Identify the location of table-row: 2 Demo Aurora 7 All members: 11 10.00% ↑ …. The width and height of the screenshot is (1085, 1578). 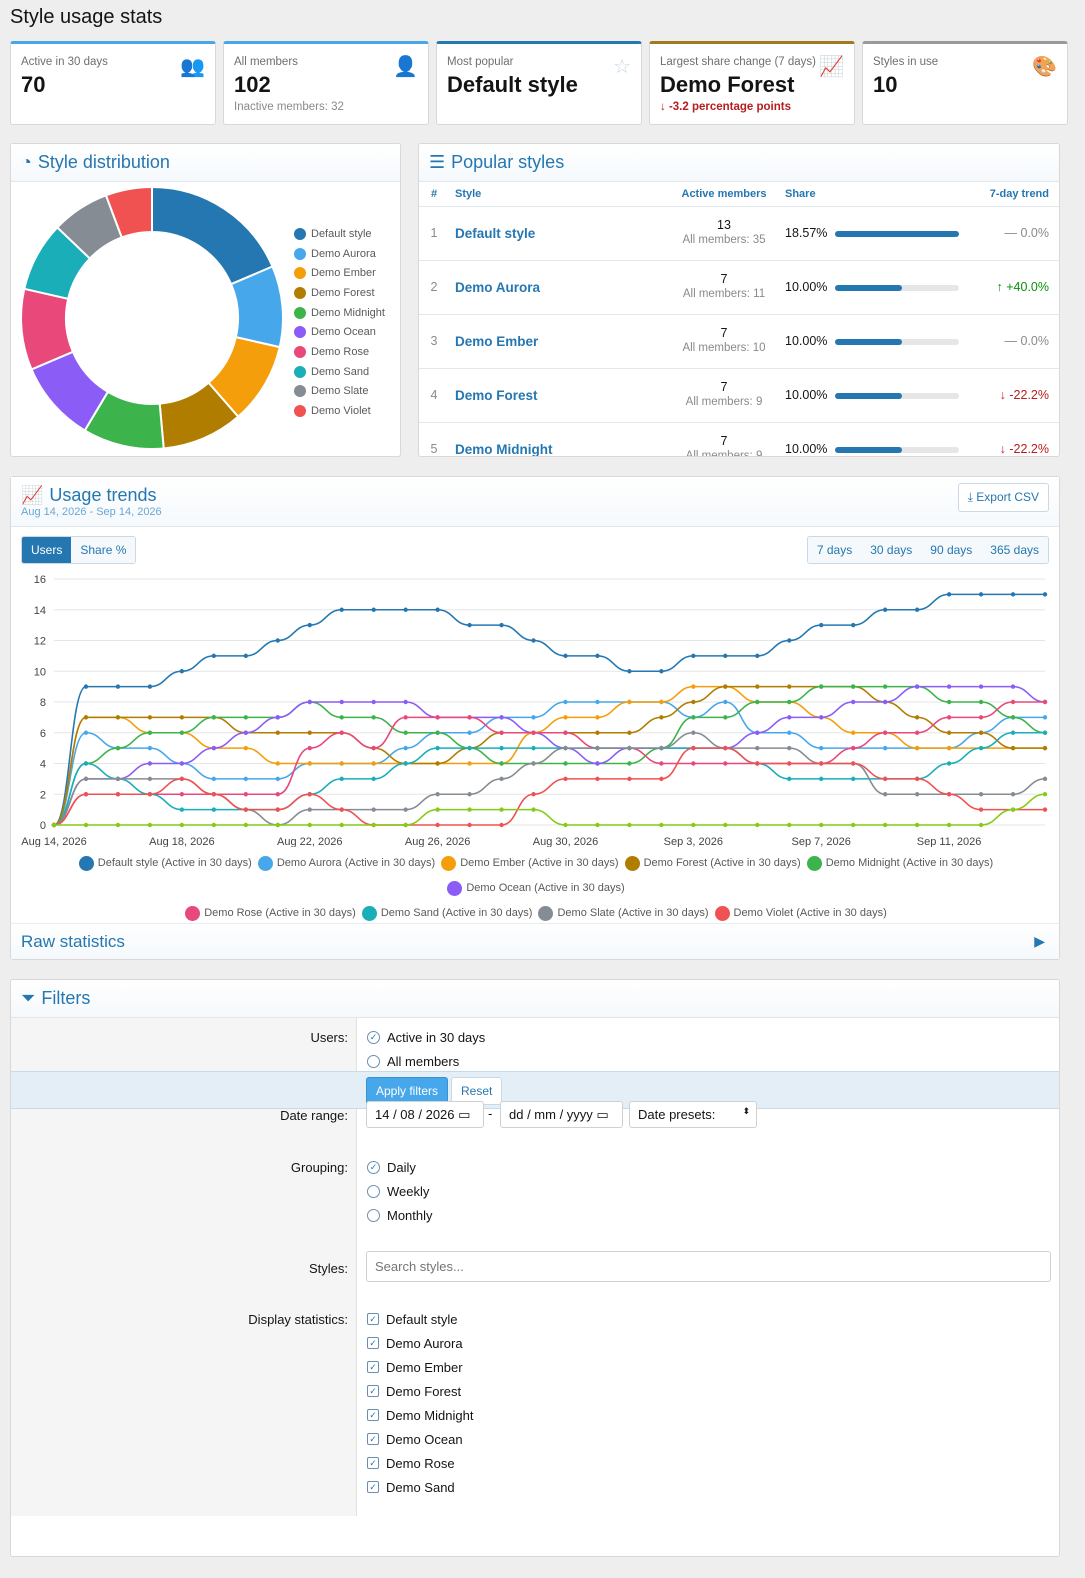
(739, 287).